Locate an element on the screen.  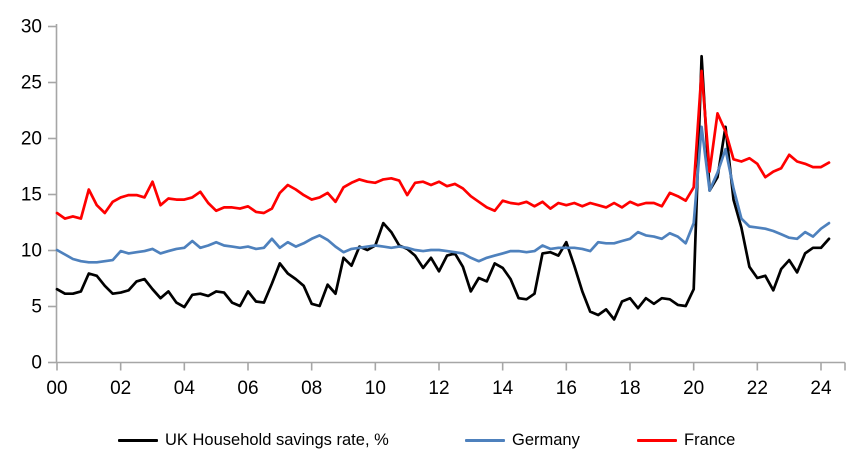
x-tick-label: 00 is located at coordinates (56, 388).